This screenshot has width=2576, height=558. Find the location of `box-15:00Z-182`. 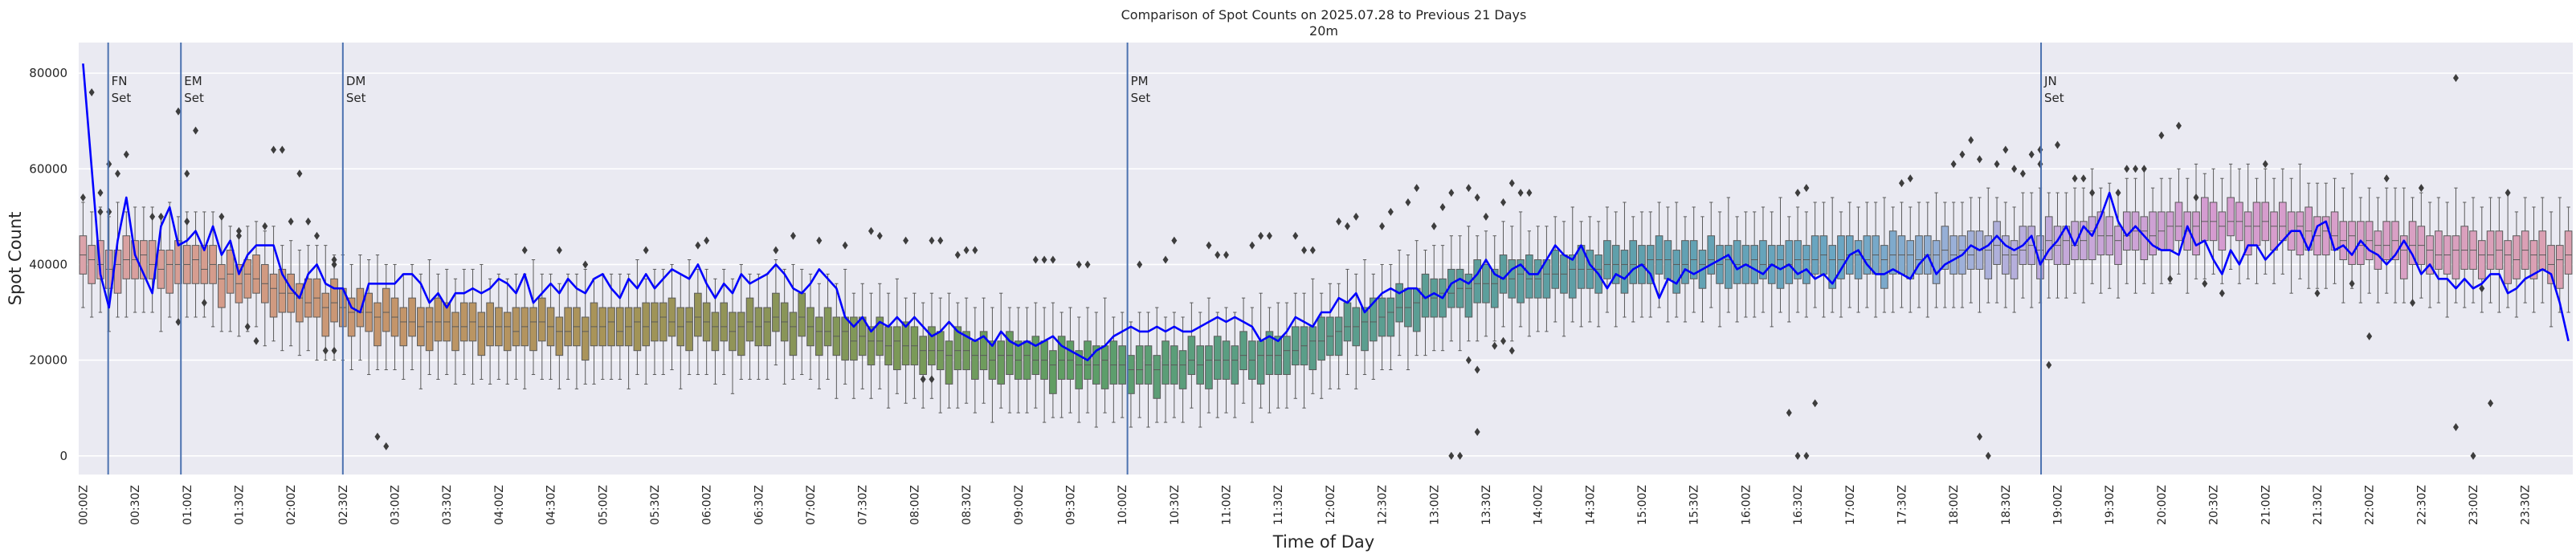

box-15:00Z-182 is located at coordinates (1659, 255).